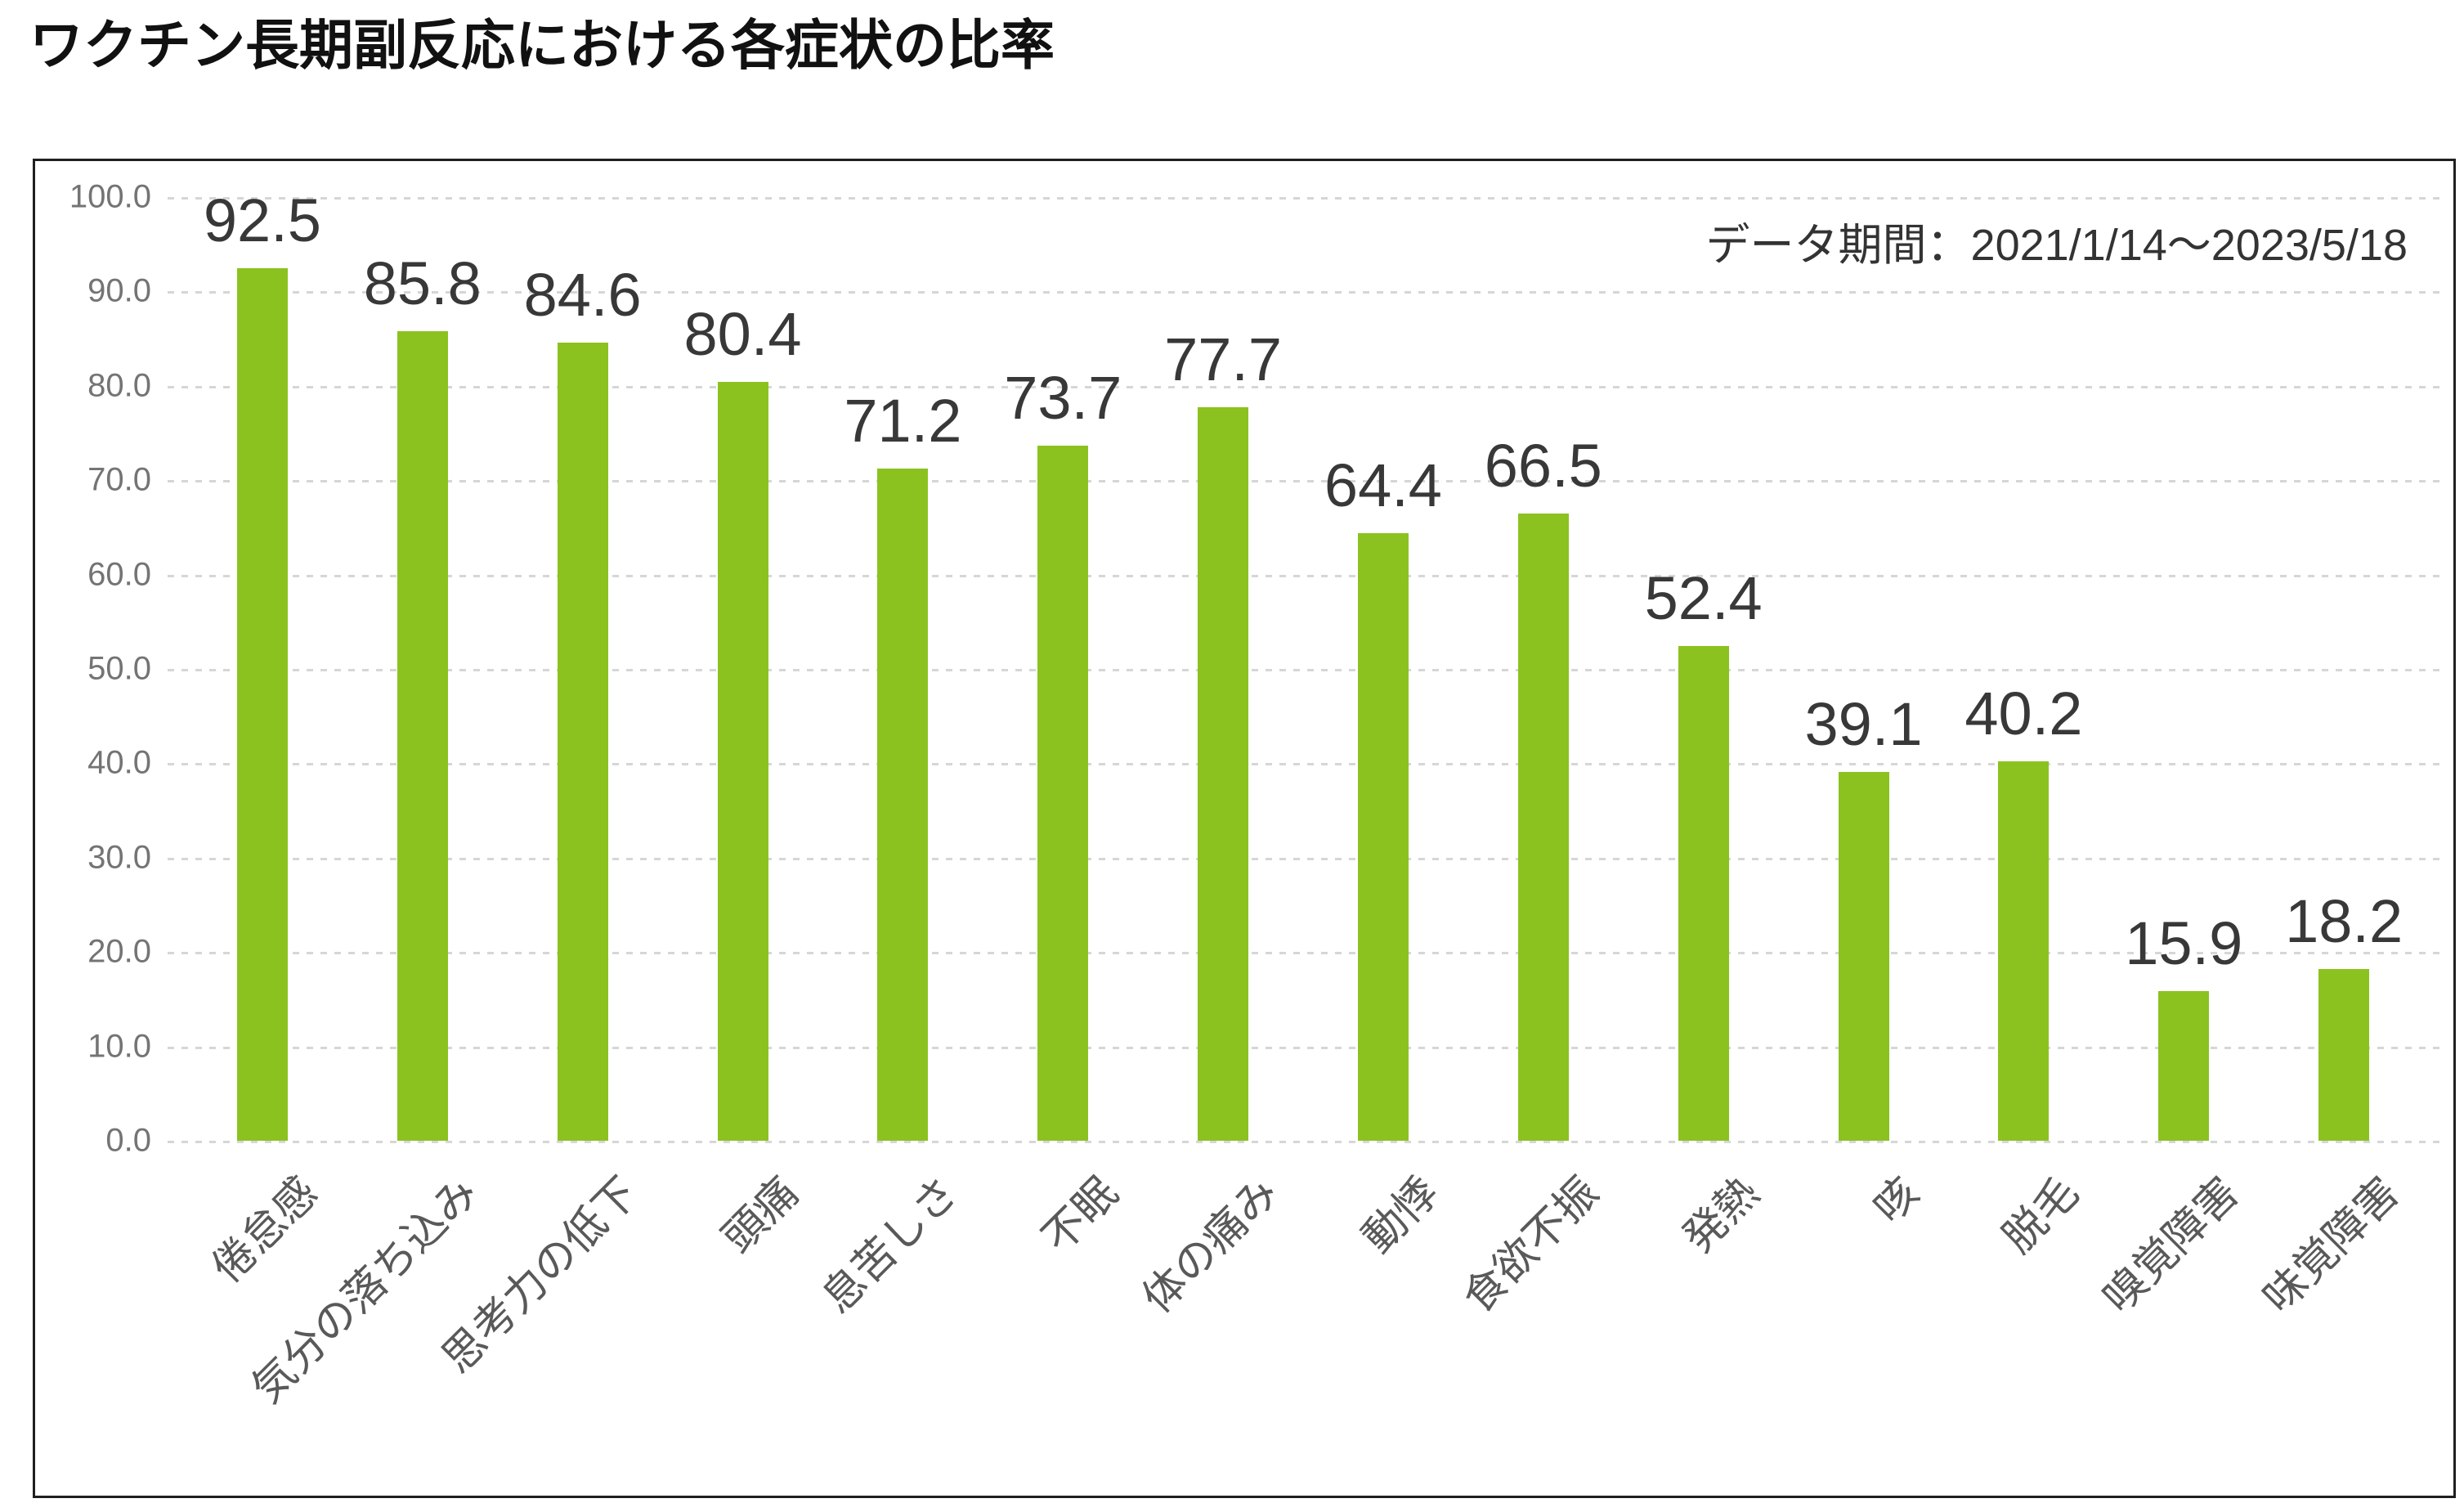  Describe the element at coordinates (2339, 1326) in the screenshot. I see `category-slot: 味覚障害` at that location.